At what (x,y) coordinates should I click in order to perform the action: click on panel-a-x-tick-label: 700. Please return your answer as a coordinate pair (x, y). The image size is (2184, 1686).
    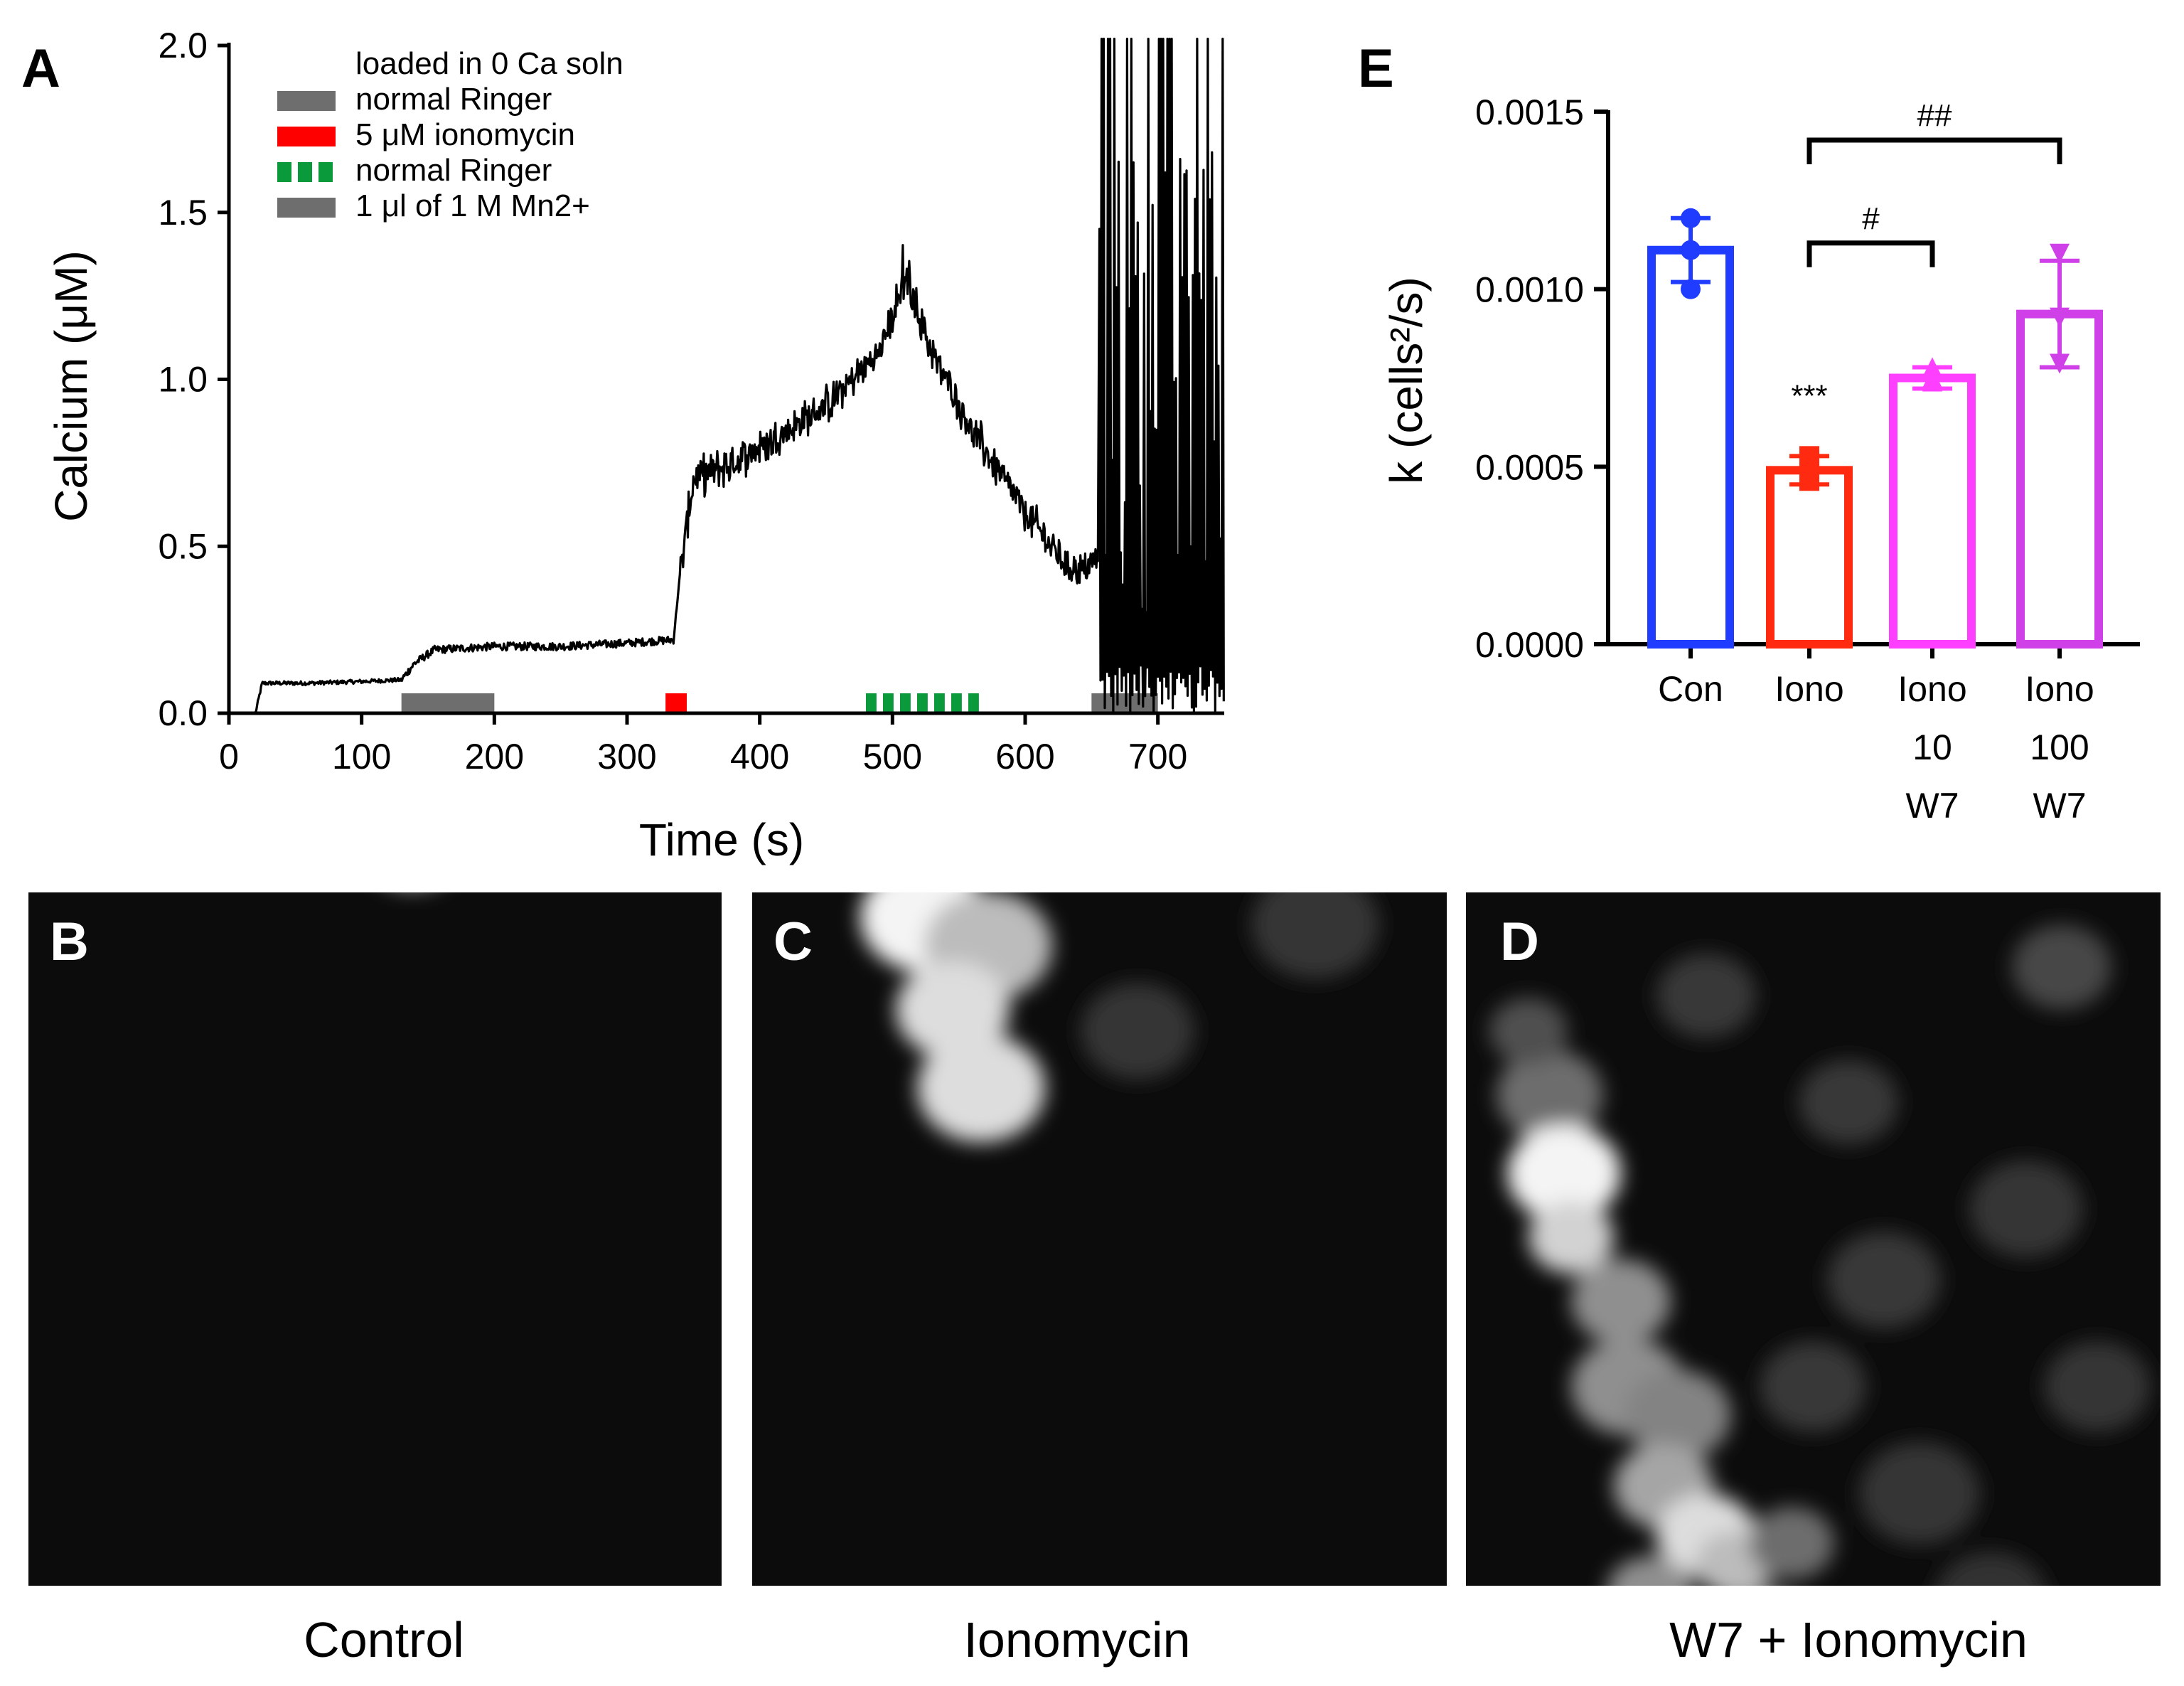
    Looking at the image, I should click on (1157, 757).